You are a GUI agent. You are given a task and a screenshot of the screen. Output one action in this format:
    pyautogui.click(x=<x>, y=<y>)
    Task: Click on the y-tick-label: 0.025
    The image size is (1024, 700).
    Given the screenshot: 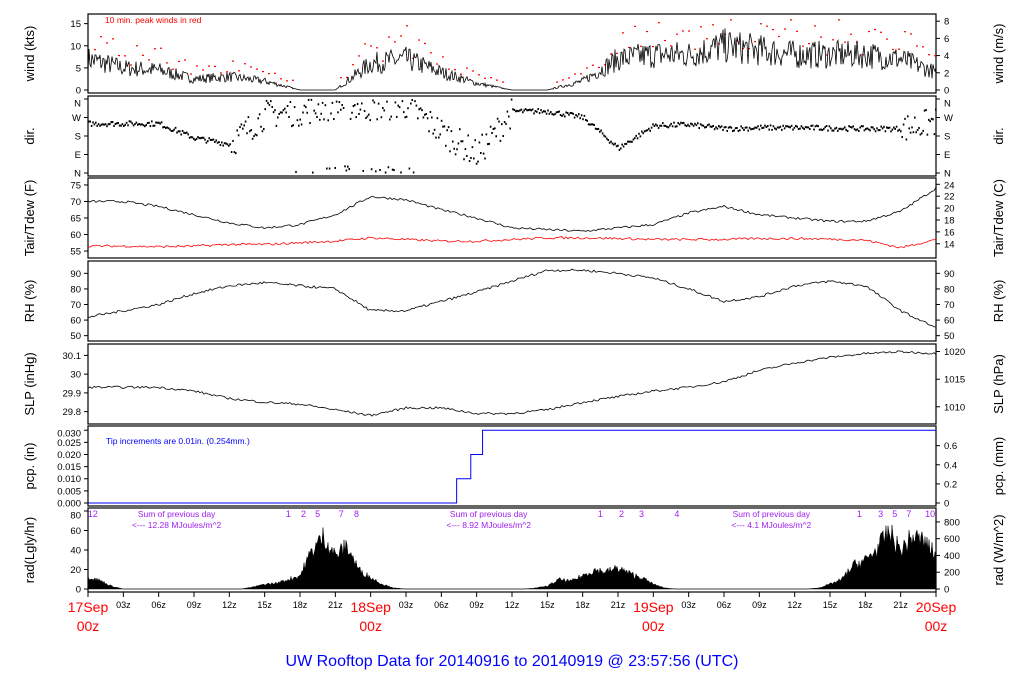 What is the action you would take?
    pyautogui.click(x=69, y=443)
    